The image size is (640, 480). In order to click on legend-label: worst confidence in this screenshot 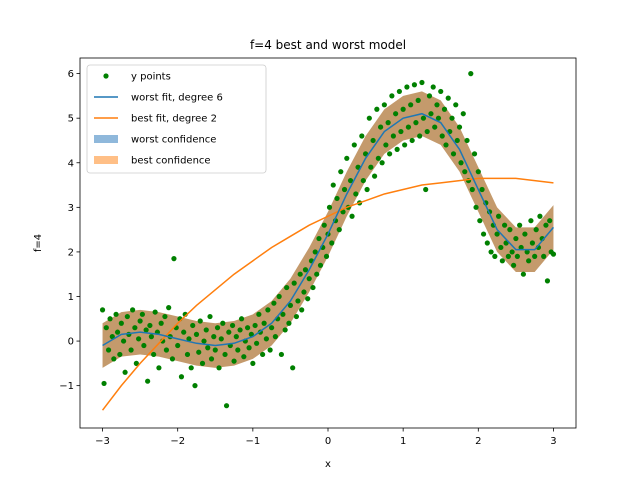, I will do `click(173, 140)`.